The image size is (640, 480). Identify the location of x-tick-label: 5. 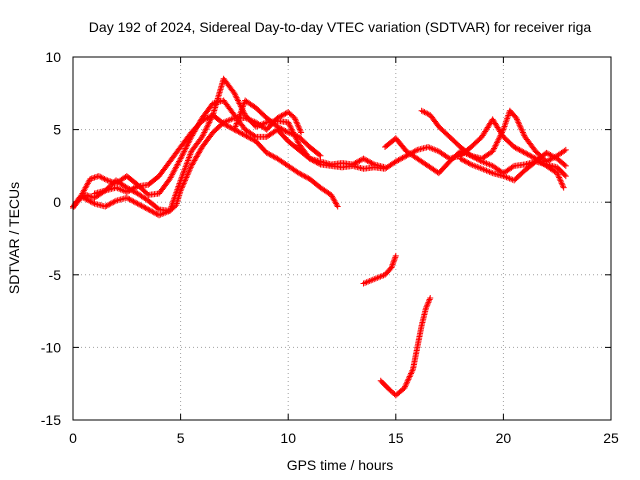
(181, 438).